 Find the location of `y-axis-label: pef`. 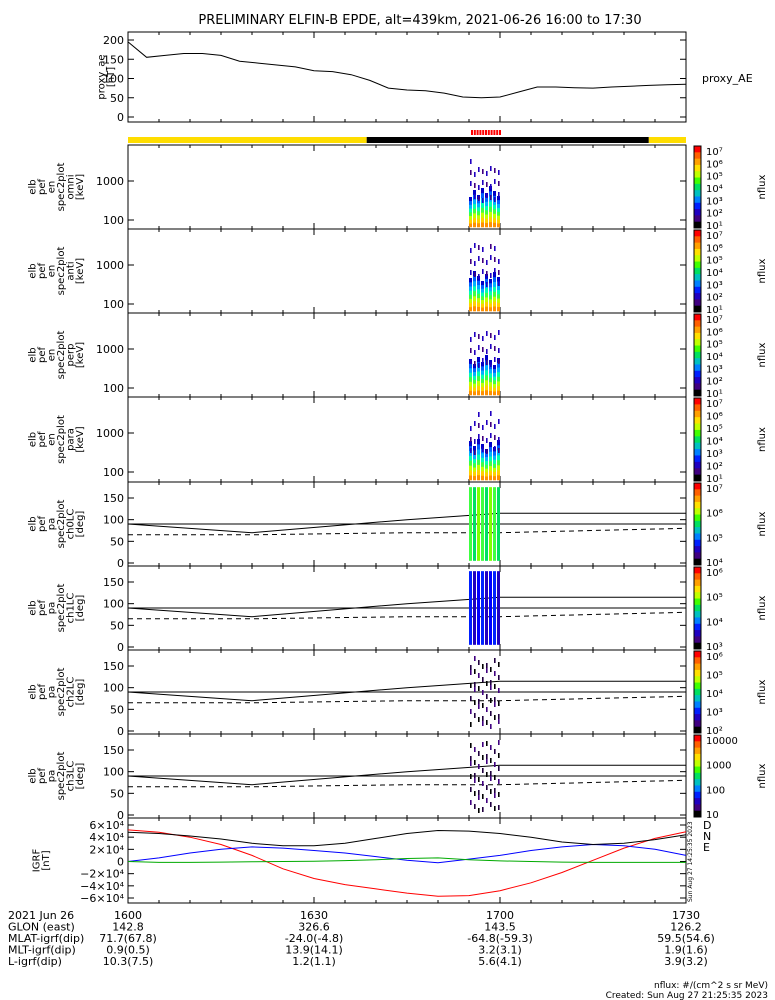

y-axis-label: pef is located at coordinates (42, 187).